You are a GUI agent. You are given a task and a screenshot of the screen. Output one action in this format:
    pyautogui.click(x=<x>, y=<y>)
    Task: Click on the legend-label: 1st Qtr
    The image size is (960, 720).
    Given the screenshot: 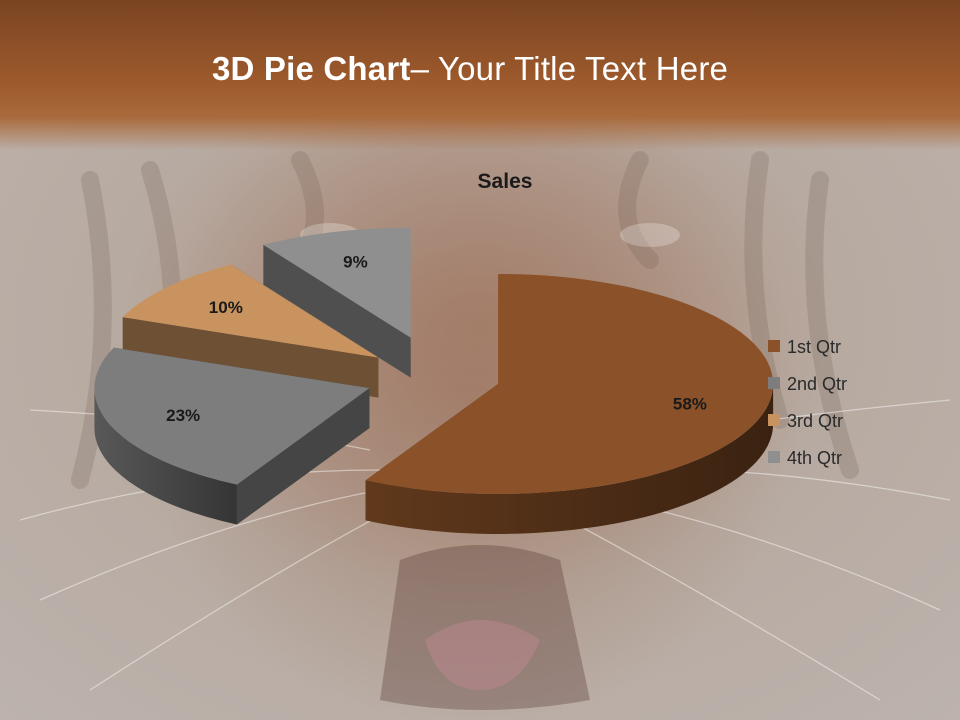 What is the action you would take?
    pyautogui.click(x=814, y=347)
    